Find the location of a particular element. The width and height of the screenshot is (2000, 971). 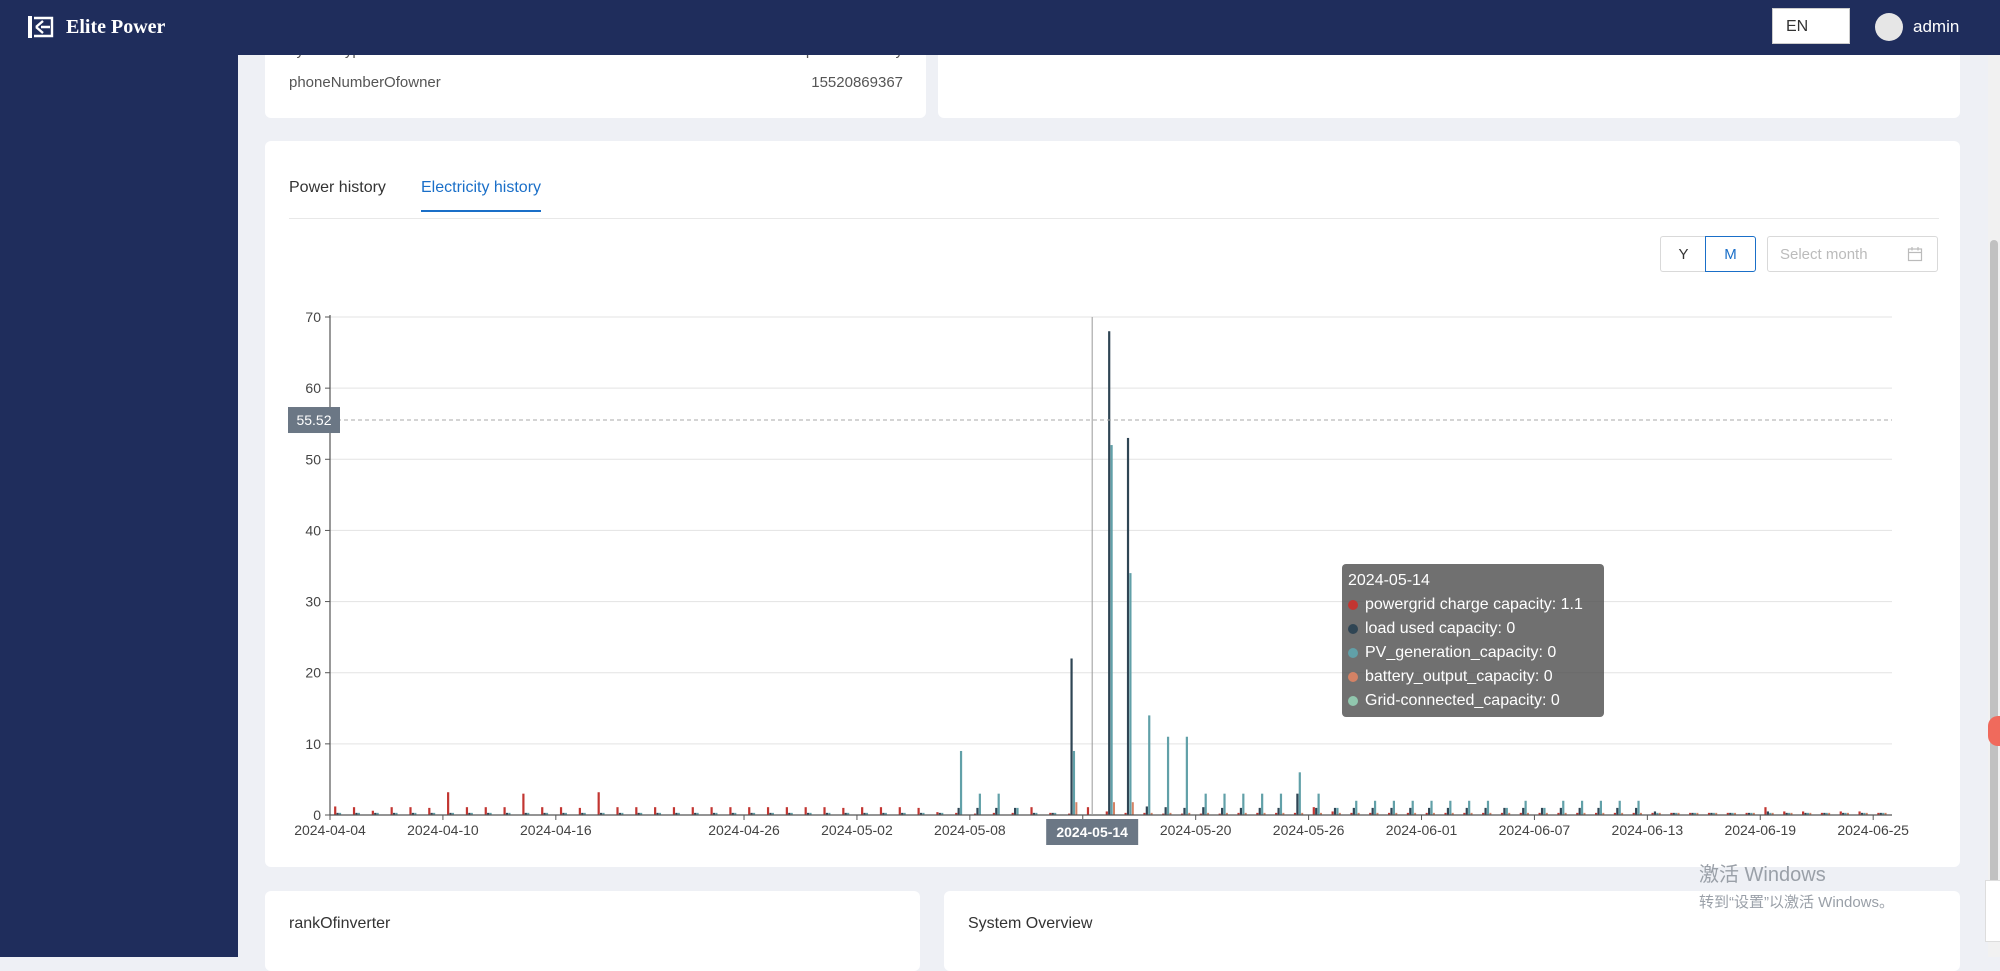

user-menu: admin is located at coordinates (1917, 27).